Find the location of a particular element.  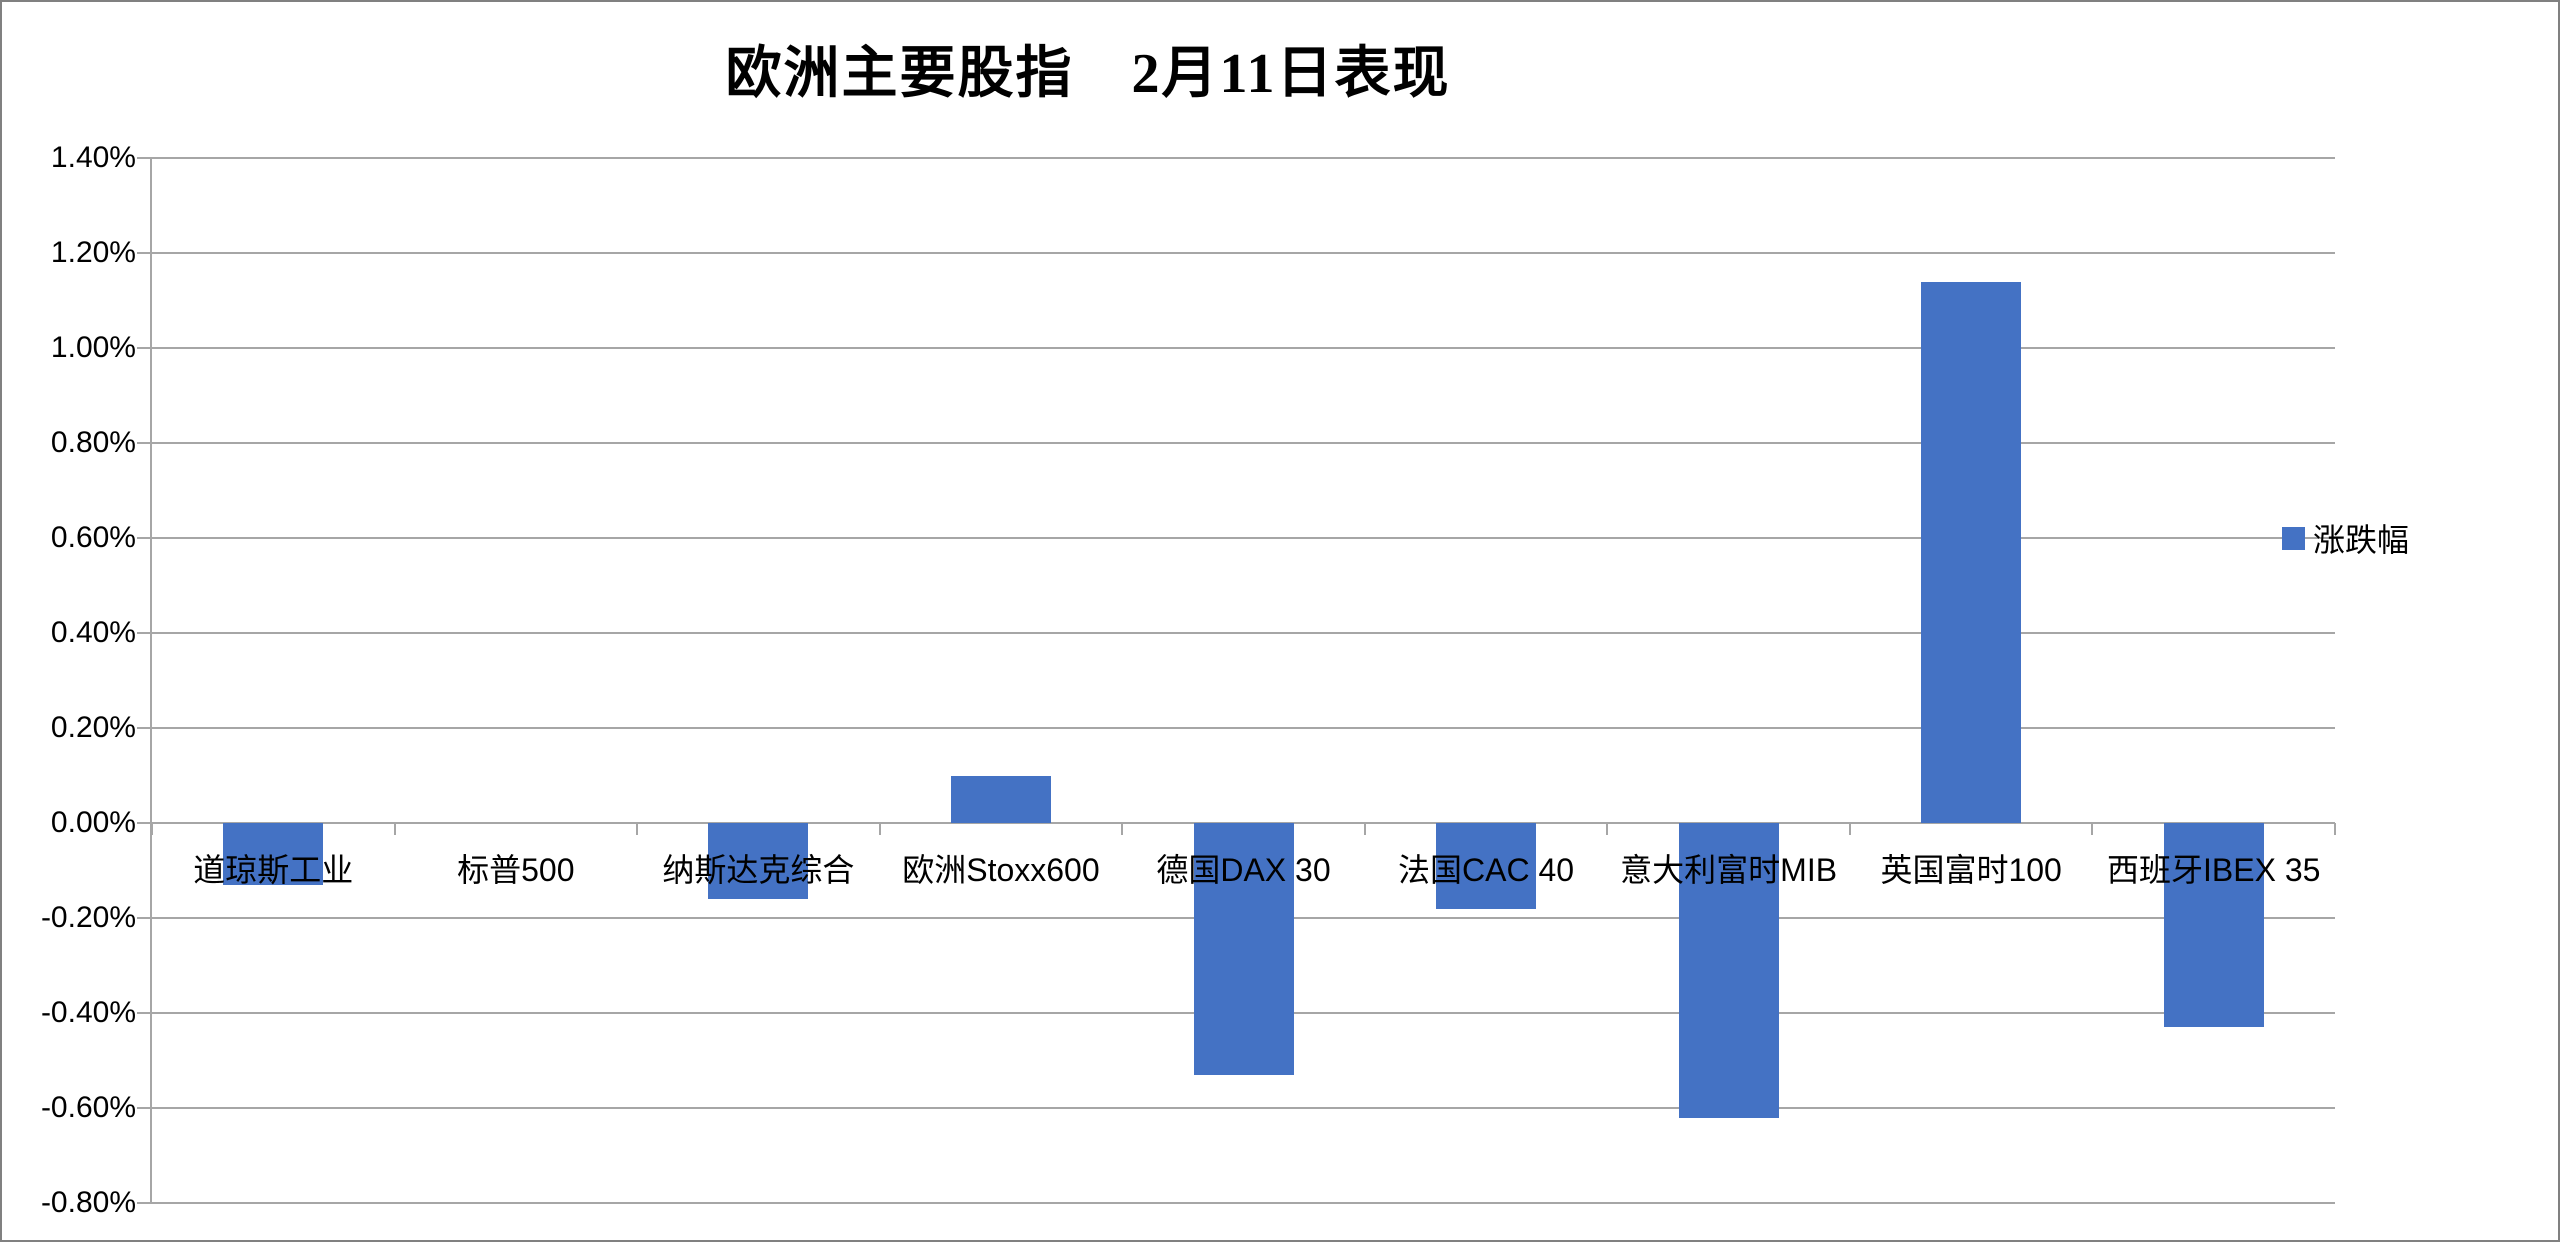

category-label: 纳斯达克综合 is located at coordinates (758, 870).